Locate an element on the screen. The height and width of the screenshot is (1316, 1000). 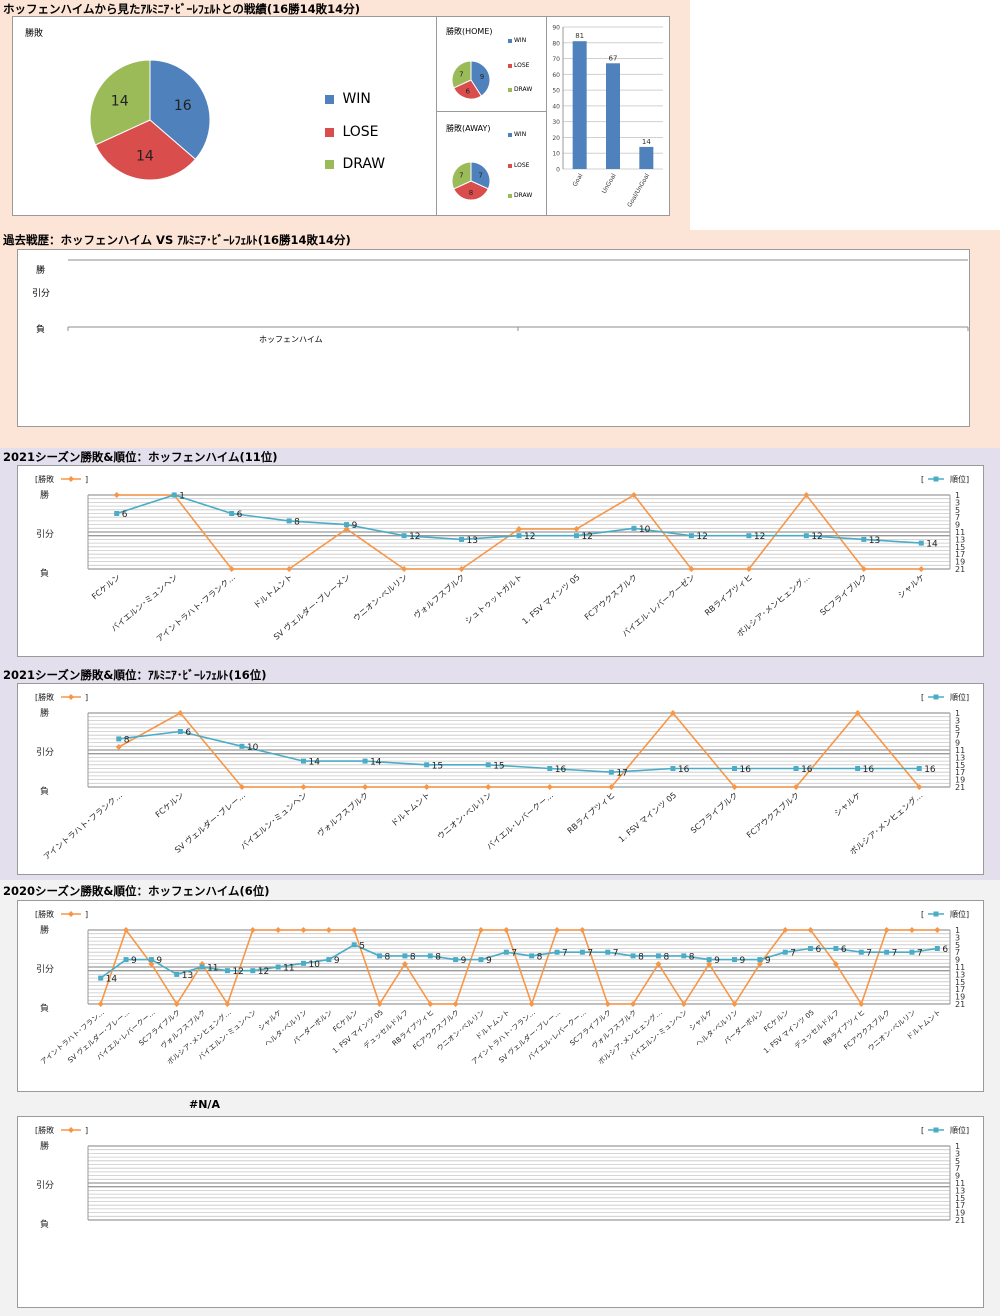
bar-data-label: 81 is located at coordinates (579, 36).